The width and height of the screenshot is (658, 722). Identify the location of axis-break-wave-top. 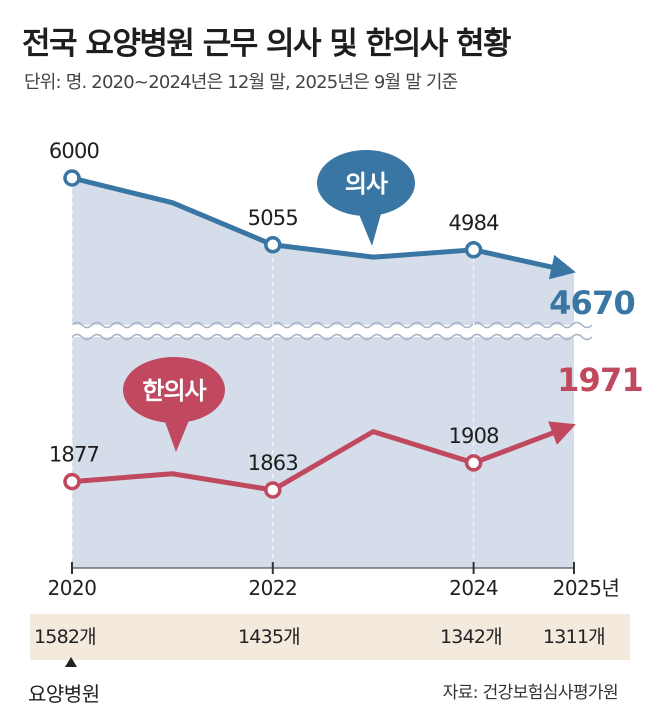
(332, 325).